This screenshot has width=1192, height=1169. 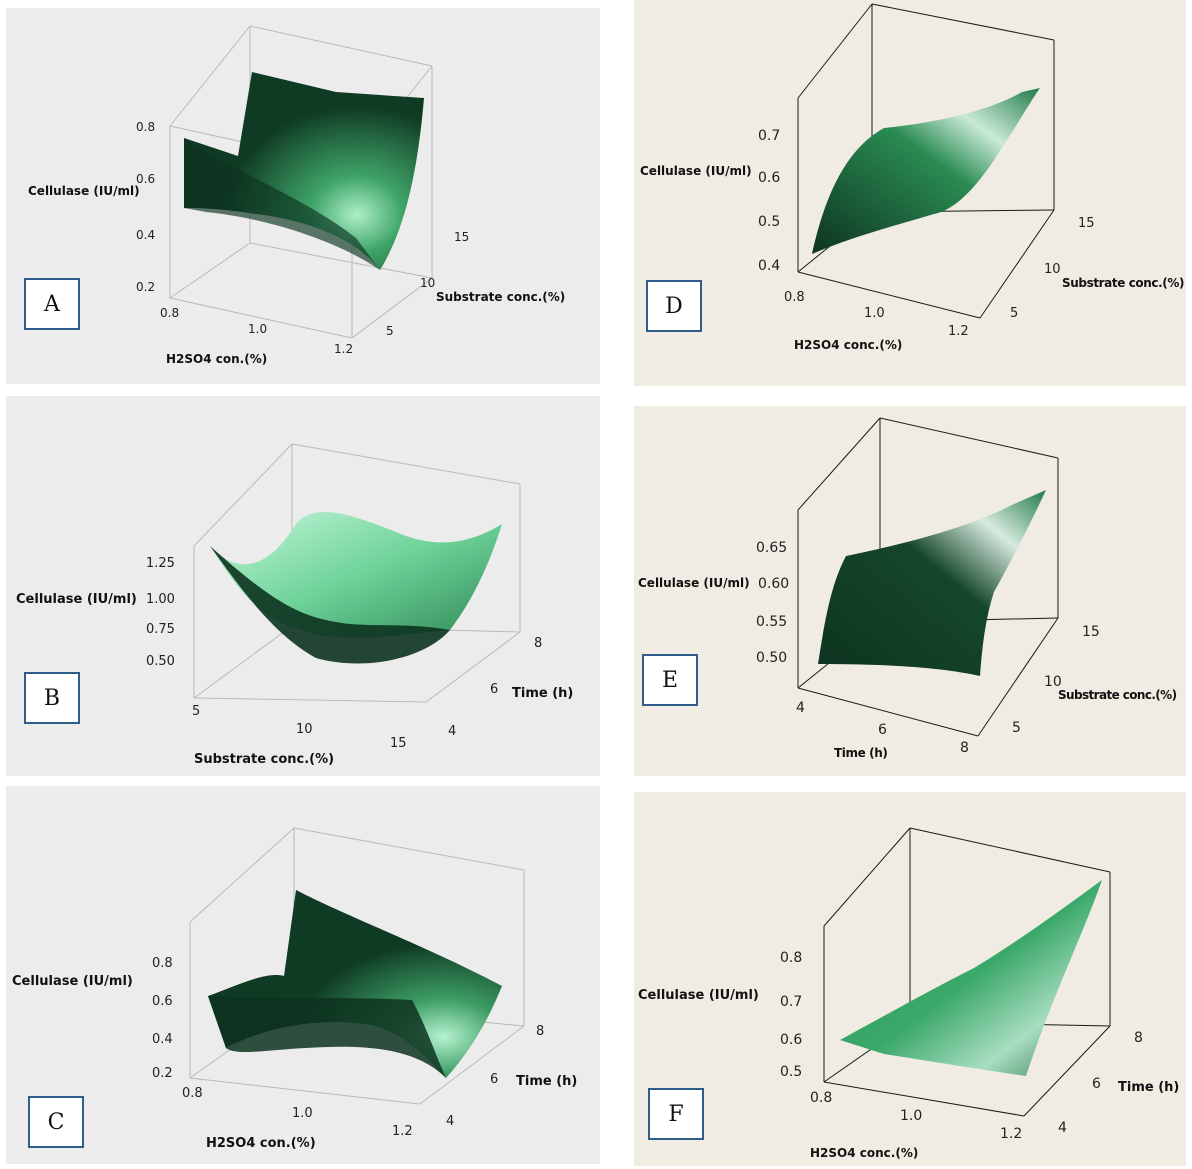 What do you see at coordinates (258, 329) in the screenshot?
I see `x-tick-a-2: 1.0` at bounding box center [258, 329].